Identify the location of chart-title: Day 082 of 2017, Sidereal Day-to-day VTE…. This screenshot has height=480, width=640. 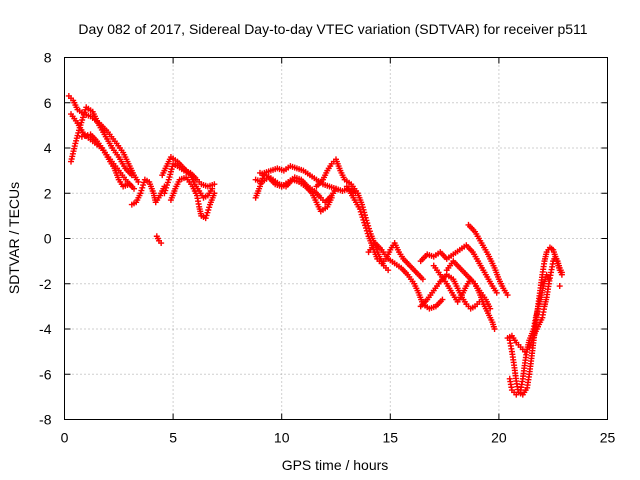
(332, 29).